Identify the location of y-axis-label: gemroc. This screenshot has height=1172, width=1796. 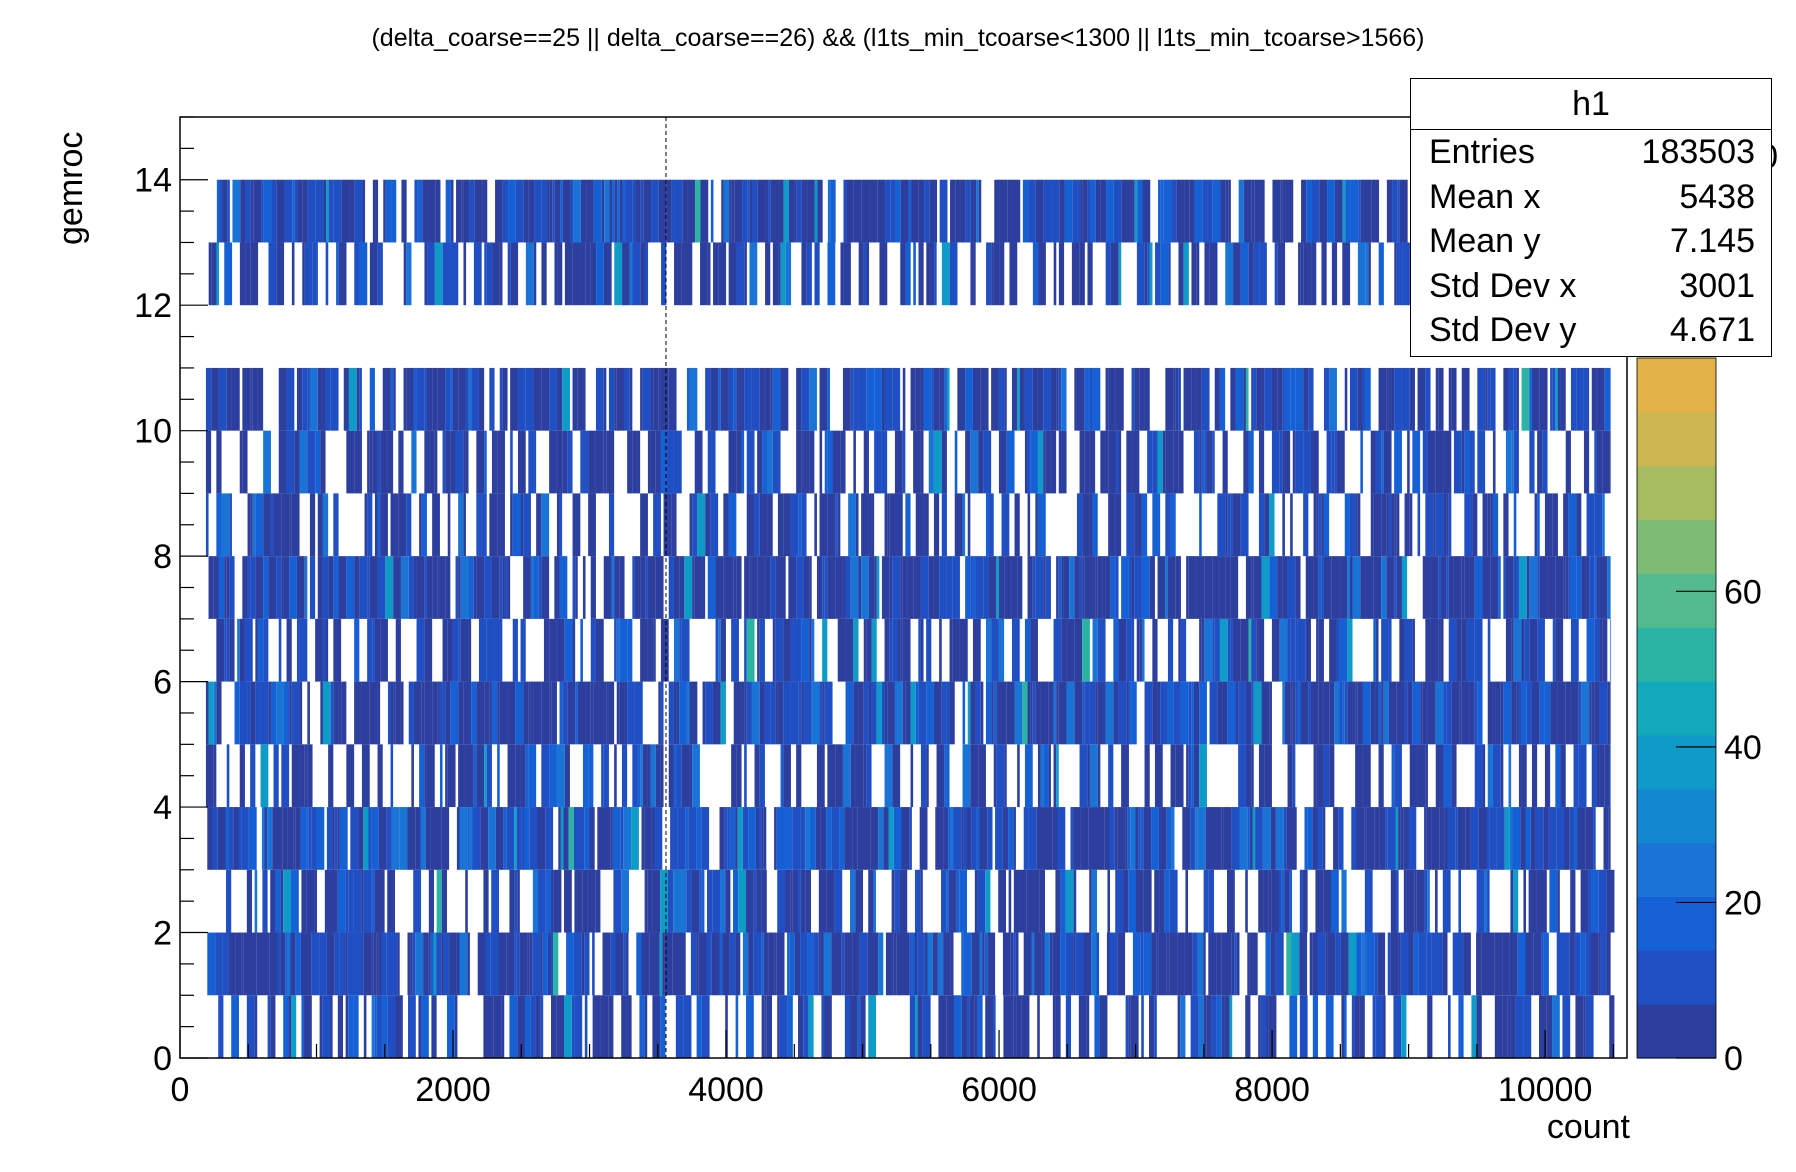
(71, 188).